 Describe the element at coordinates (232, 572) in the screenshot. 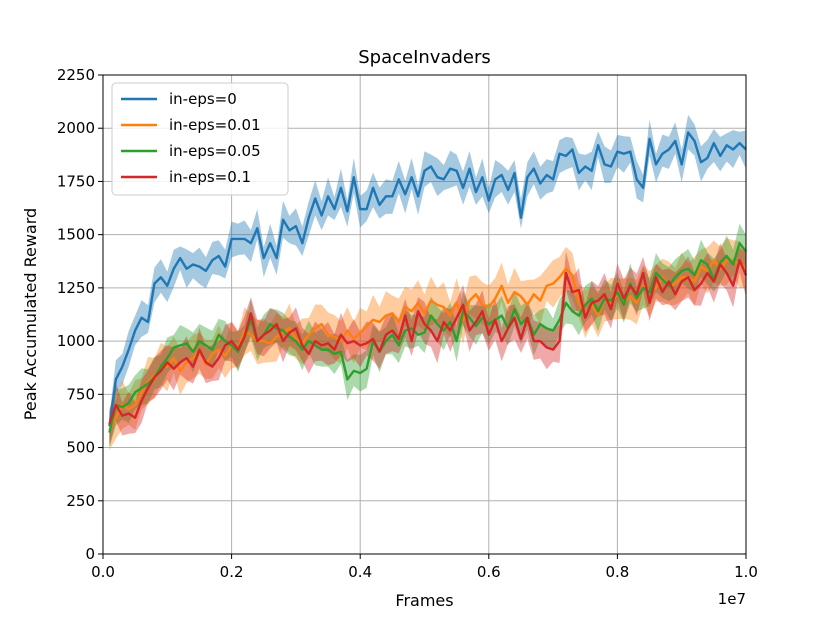

I see `x-tick-label: 0.2` at that location.